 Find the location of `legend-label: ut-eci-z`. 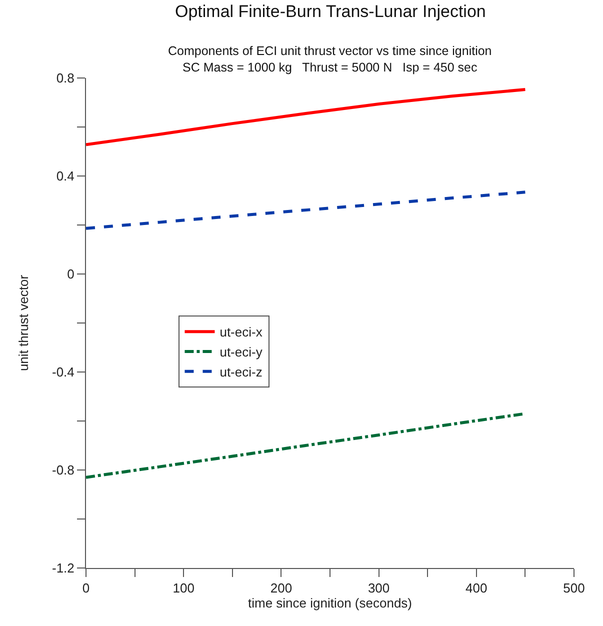

legend-label: ut-eci-z is located at coordinates (241, 372).